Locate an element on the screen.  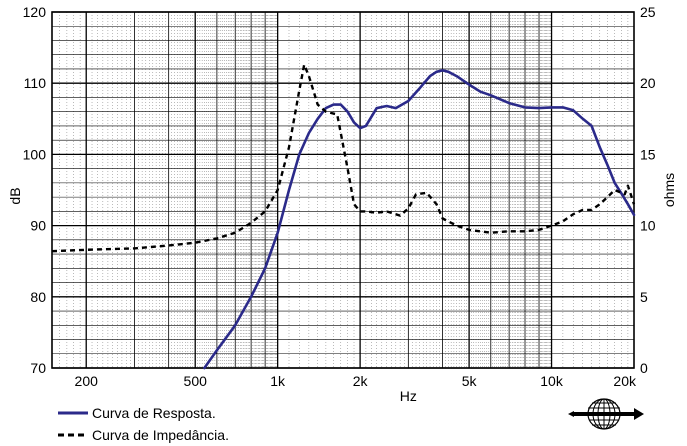
y-tick-labels: 70 80 90 100 110 120 is located at coordinates (35, 190).